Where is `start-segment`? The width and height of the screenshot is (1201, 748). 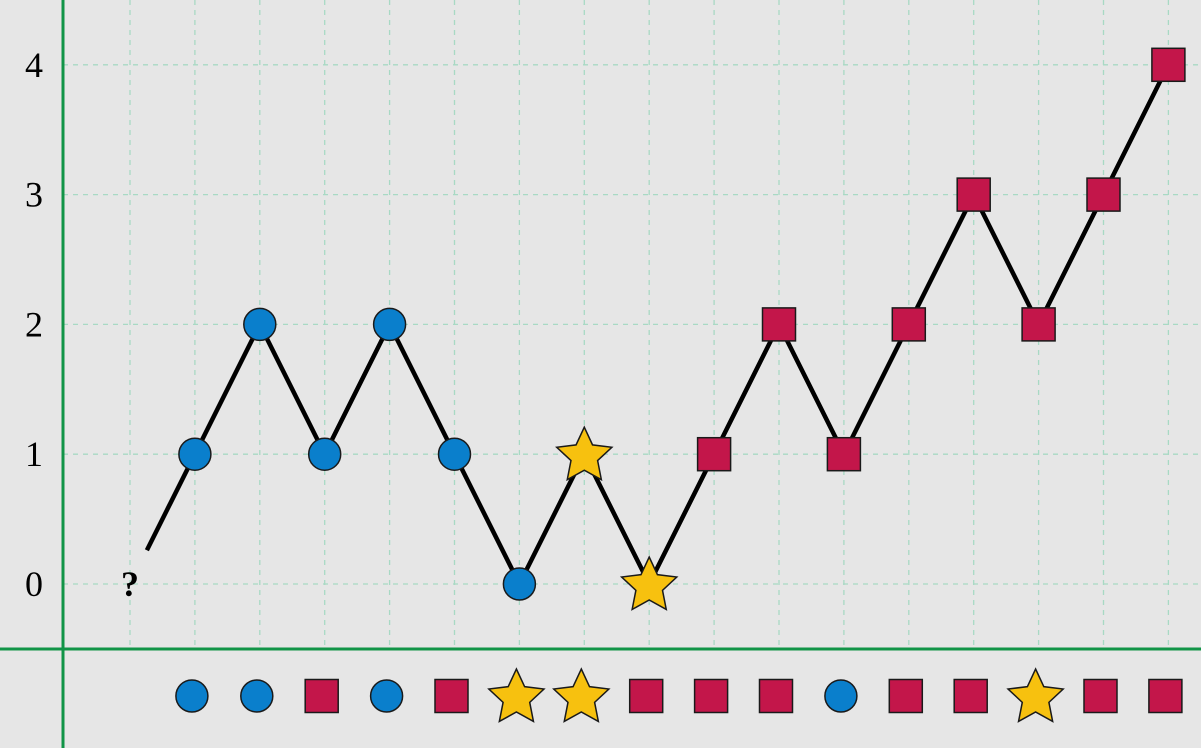 start-segment is located at coordinates (170, 502).